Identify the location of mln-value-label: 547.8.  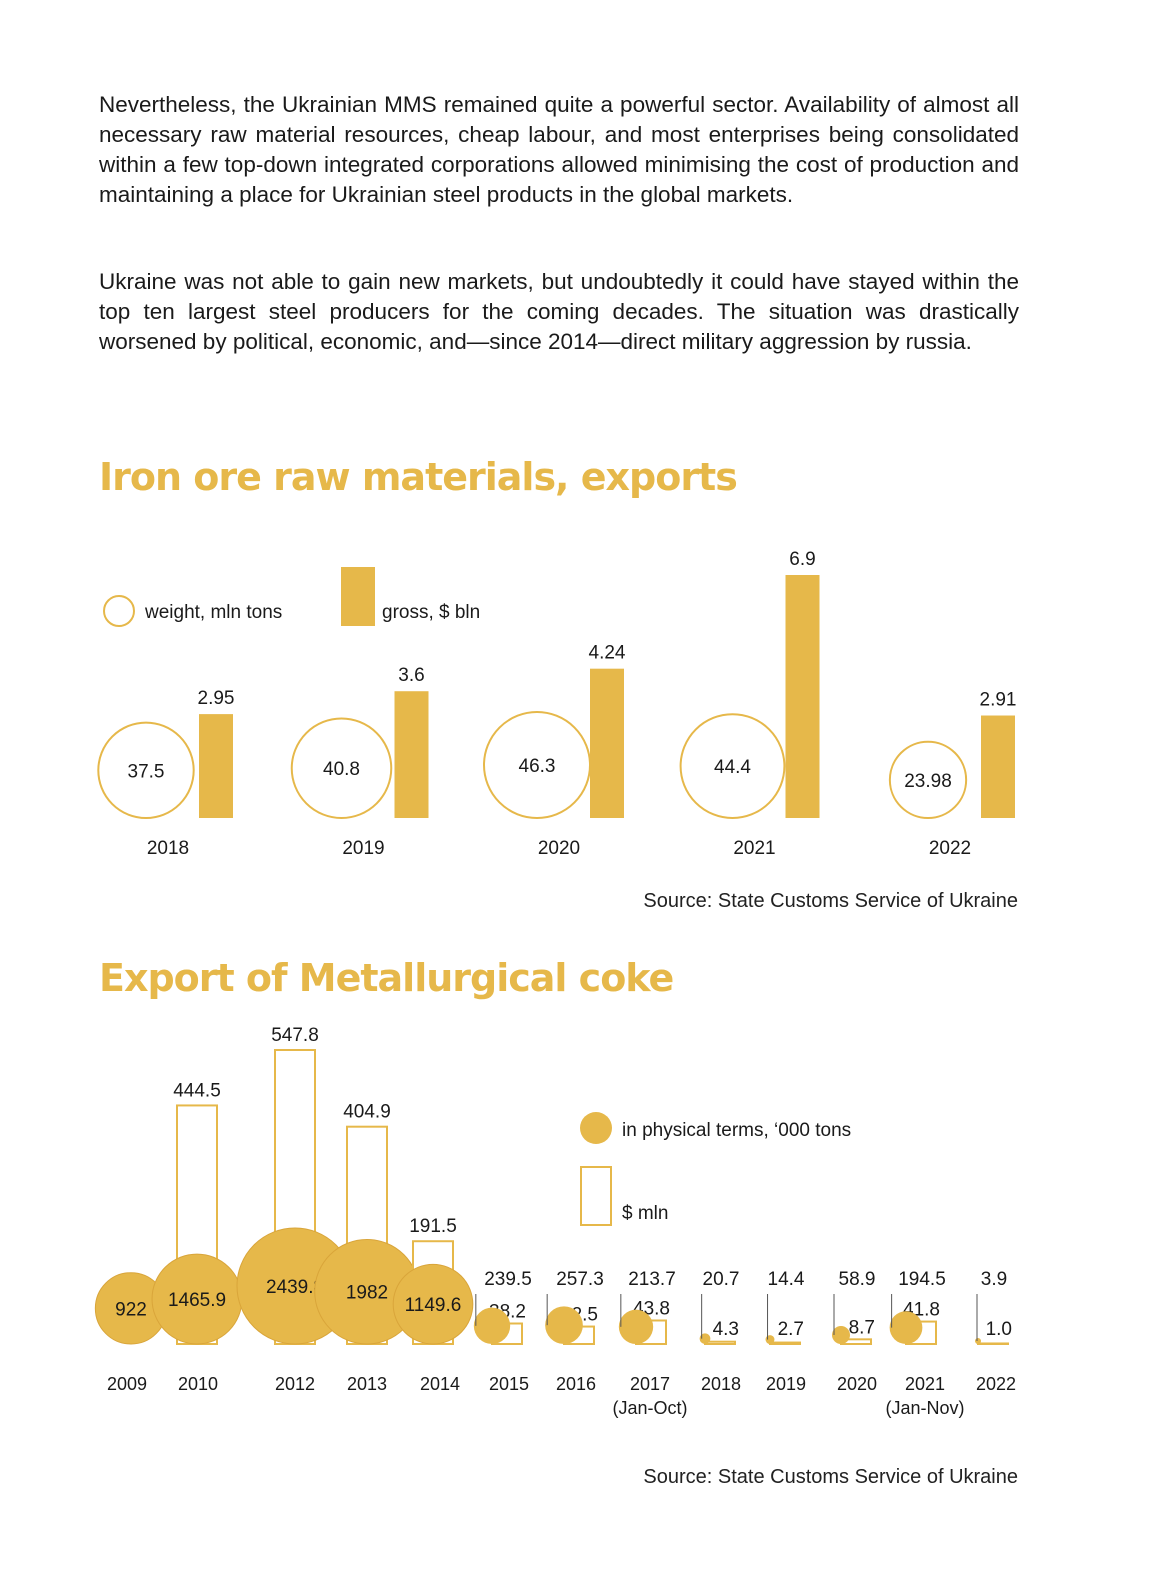
(295, 1035).